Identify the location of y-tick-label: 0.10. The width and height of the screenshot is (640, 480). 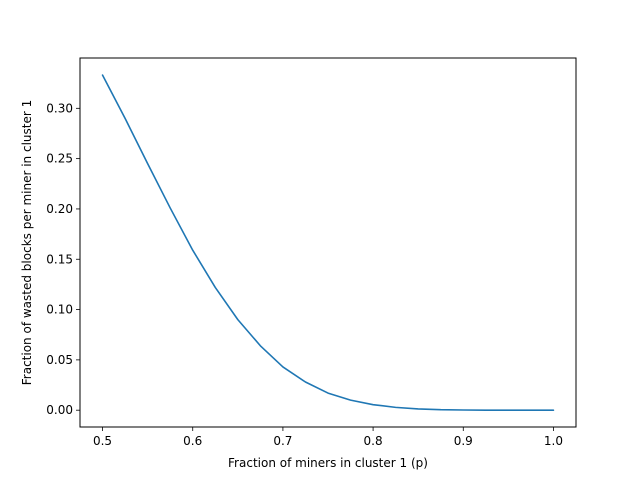
(59, 310).